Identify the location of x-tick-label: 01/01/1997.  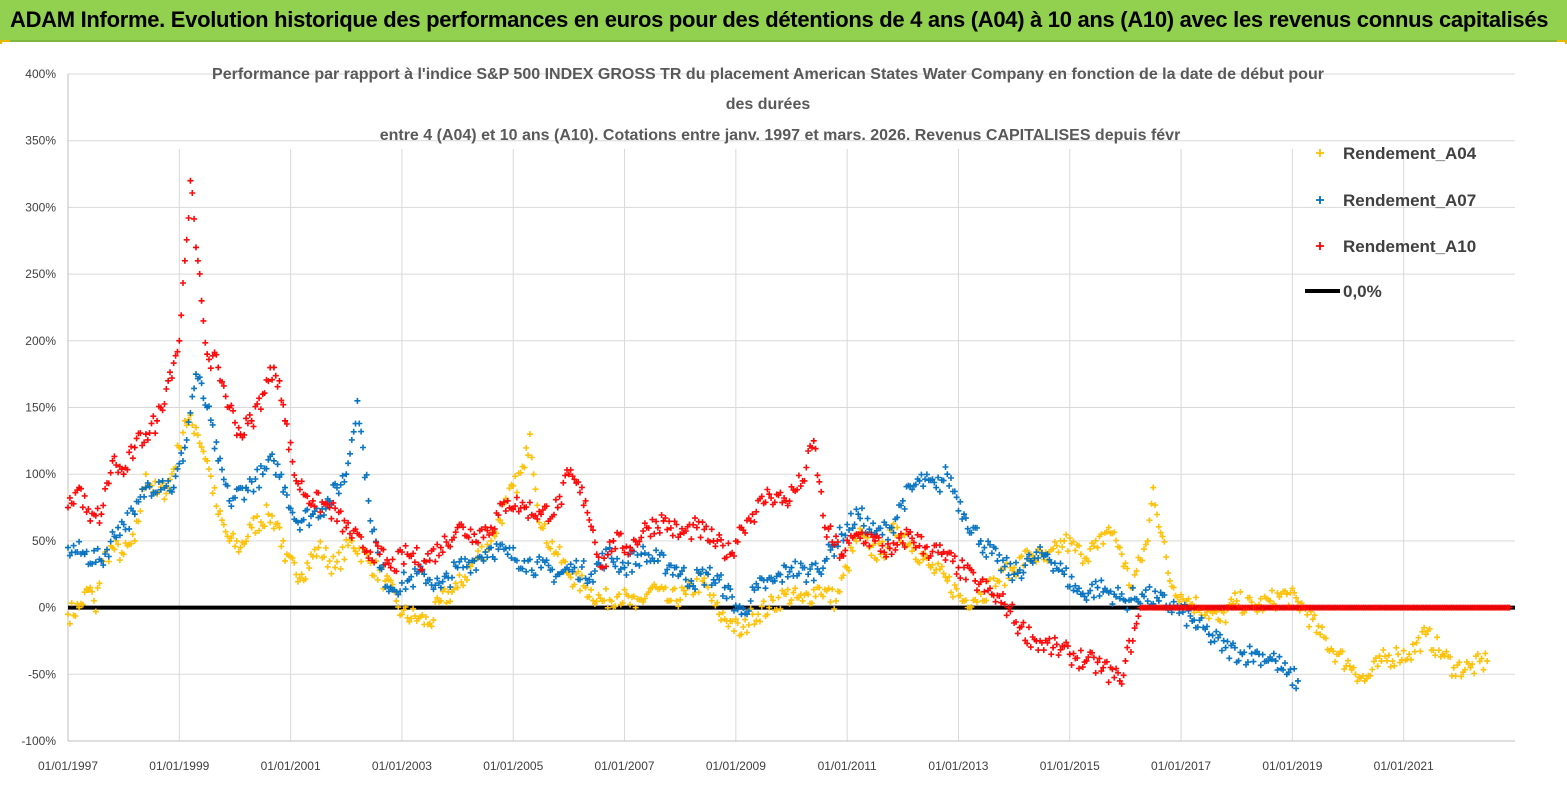
(68, 766).